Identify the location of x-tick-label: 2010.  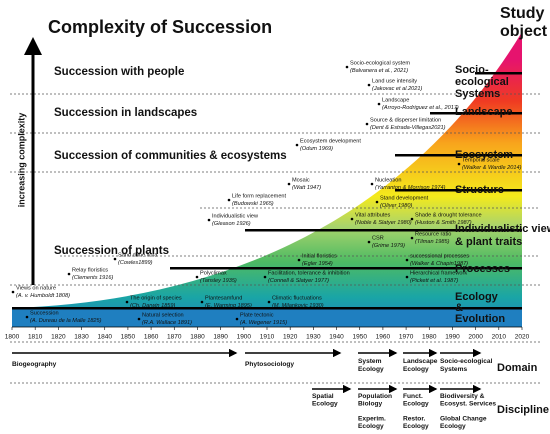
(499, 337).